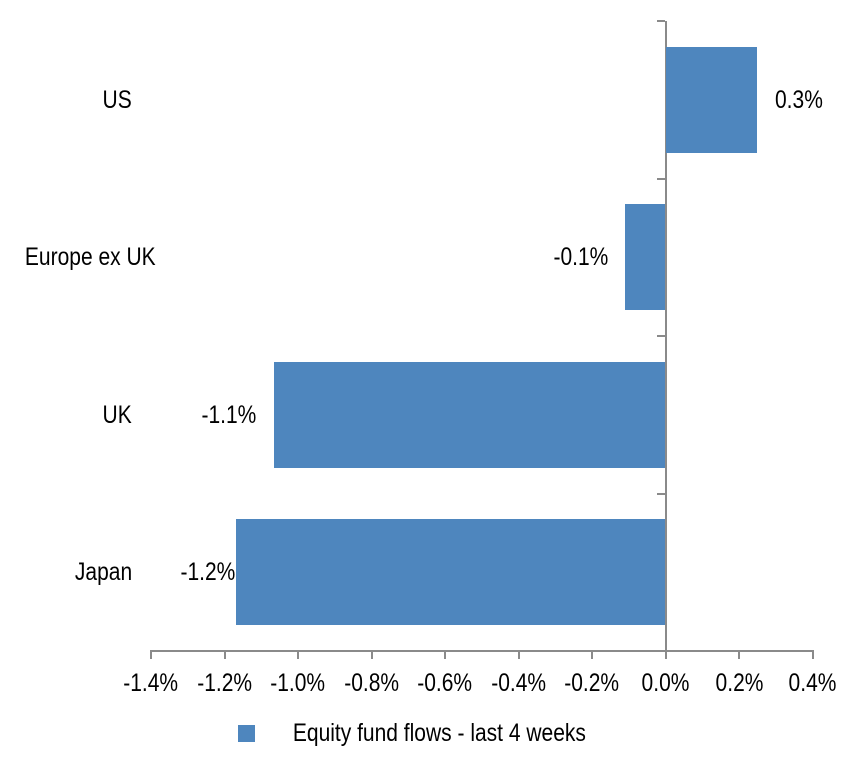 The height and width of the screenshot is (757, 852). What do you see at coordinates (450, 572) in the screenshot?
I see `bar-japan` at bounding box center [450, 572].